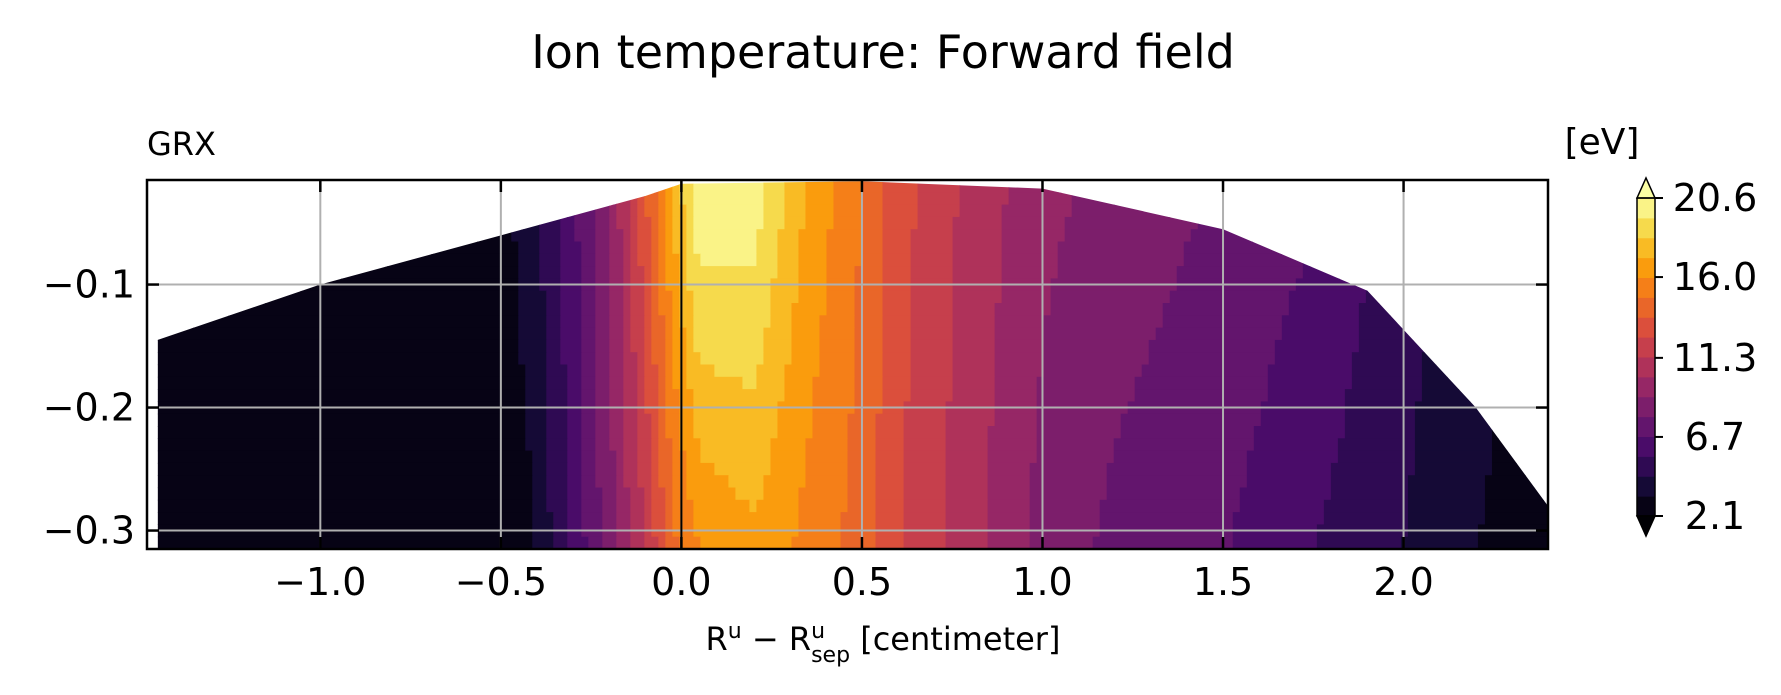  I want to click on colorbar-tick-label: 11.3, so click(1715, 358).